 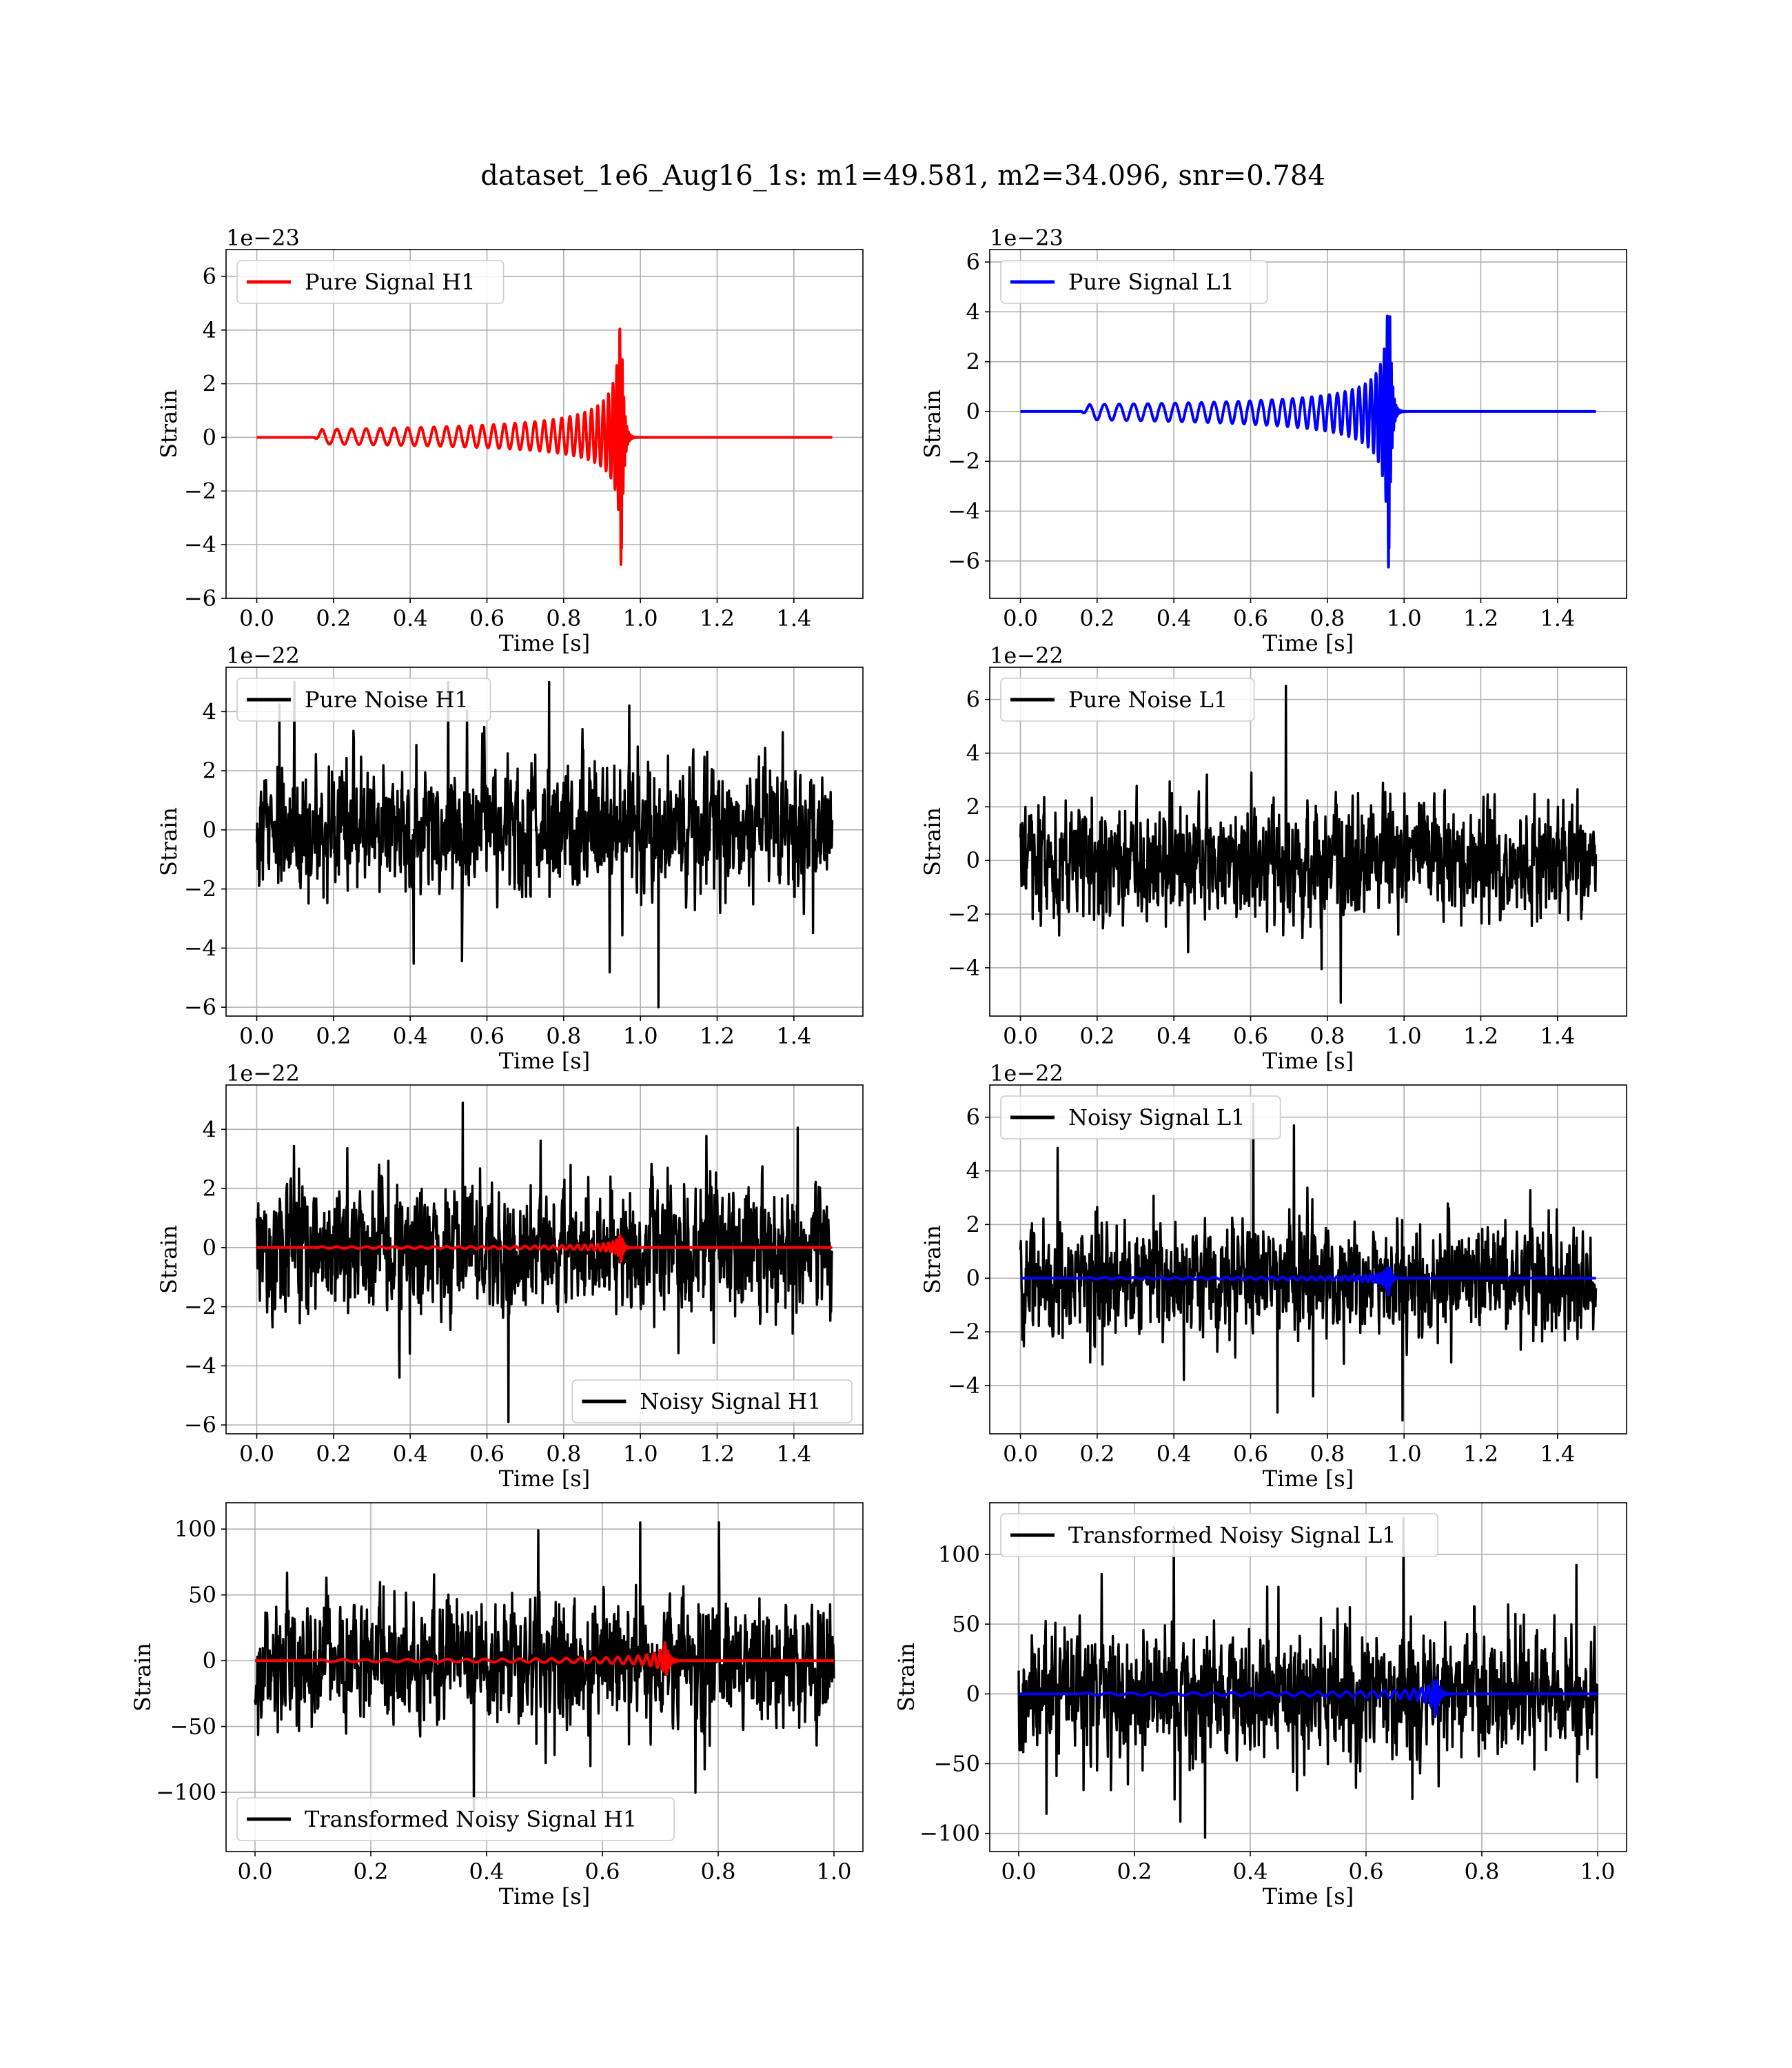 I want to click on legend-box, so click(x=712, y=1401).